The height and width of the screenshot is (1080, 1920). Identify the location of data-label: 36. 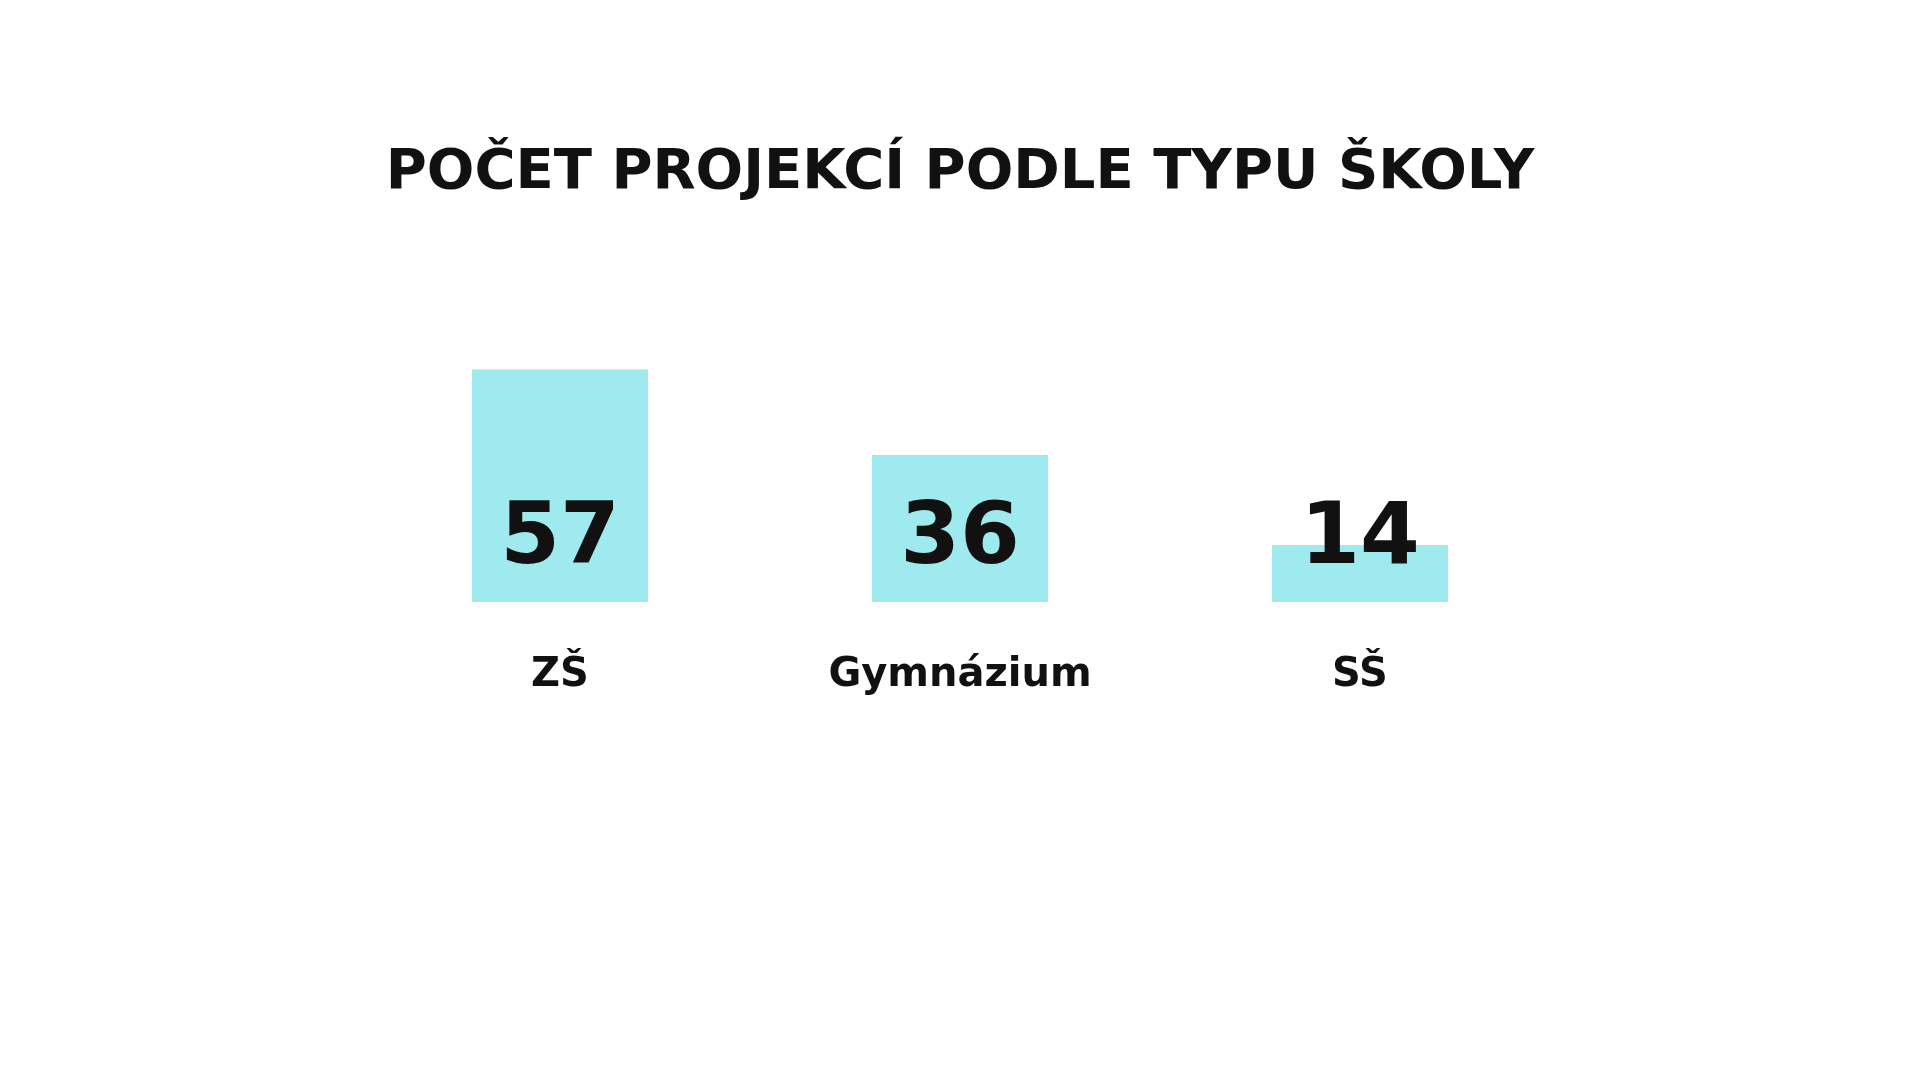
(960, 533).